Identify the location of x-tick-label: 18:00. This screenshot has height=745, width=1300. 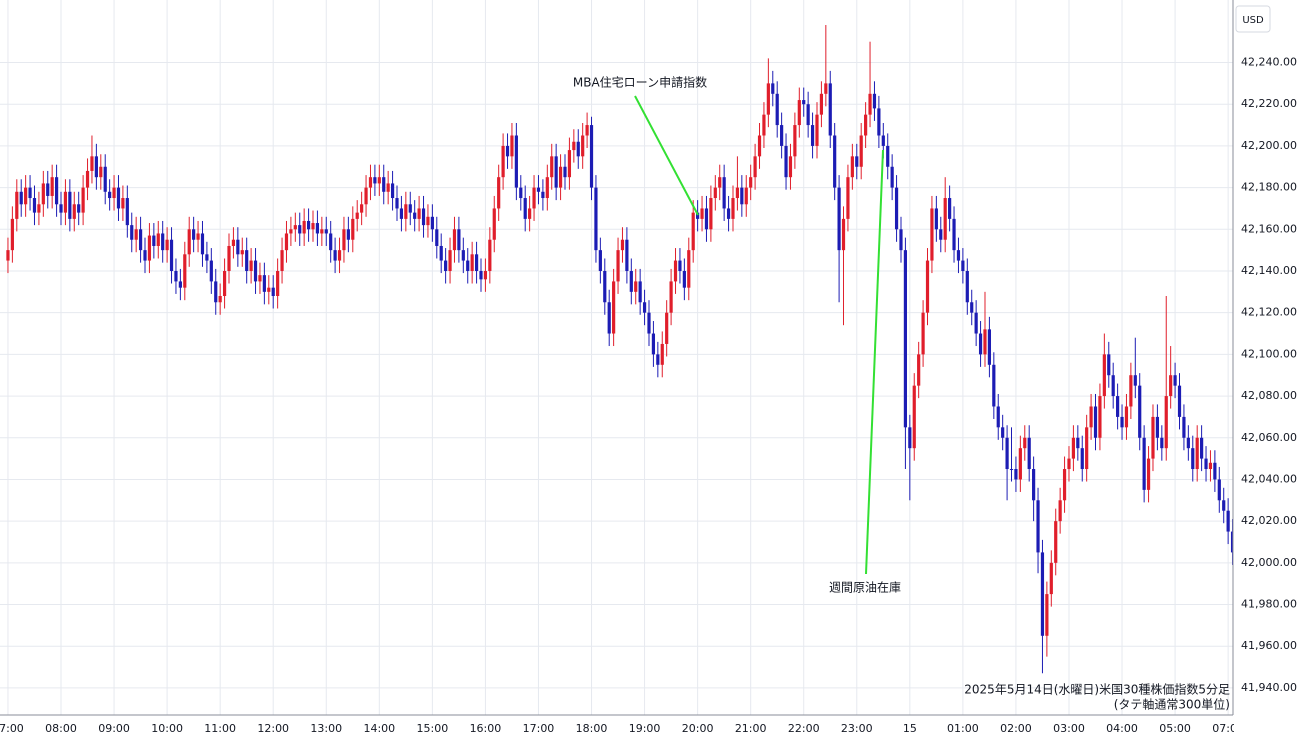
(592, 728).